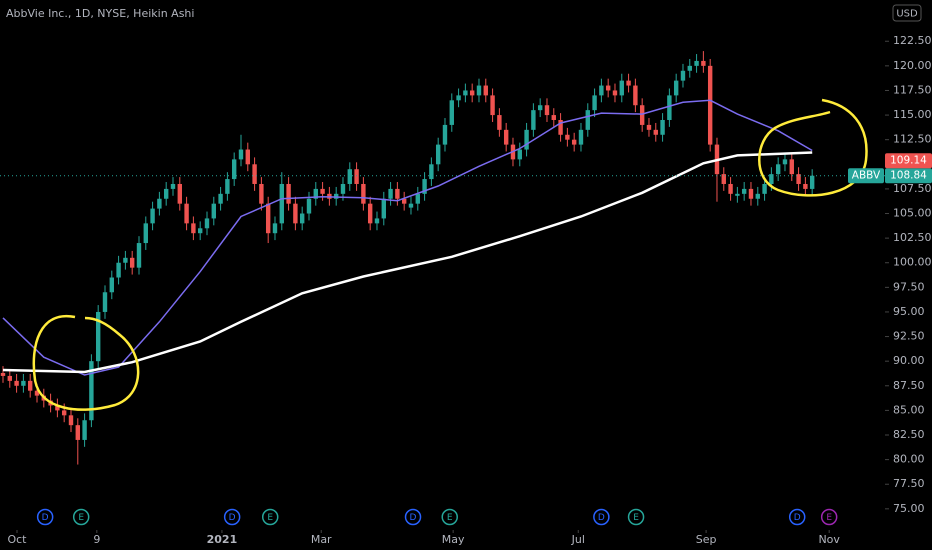 This screenshot has width=932, height=550. I want to click on price-label: ABBV 108.84, so click(890, 176).